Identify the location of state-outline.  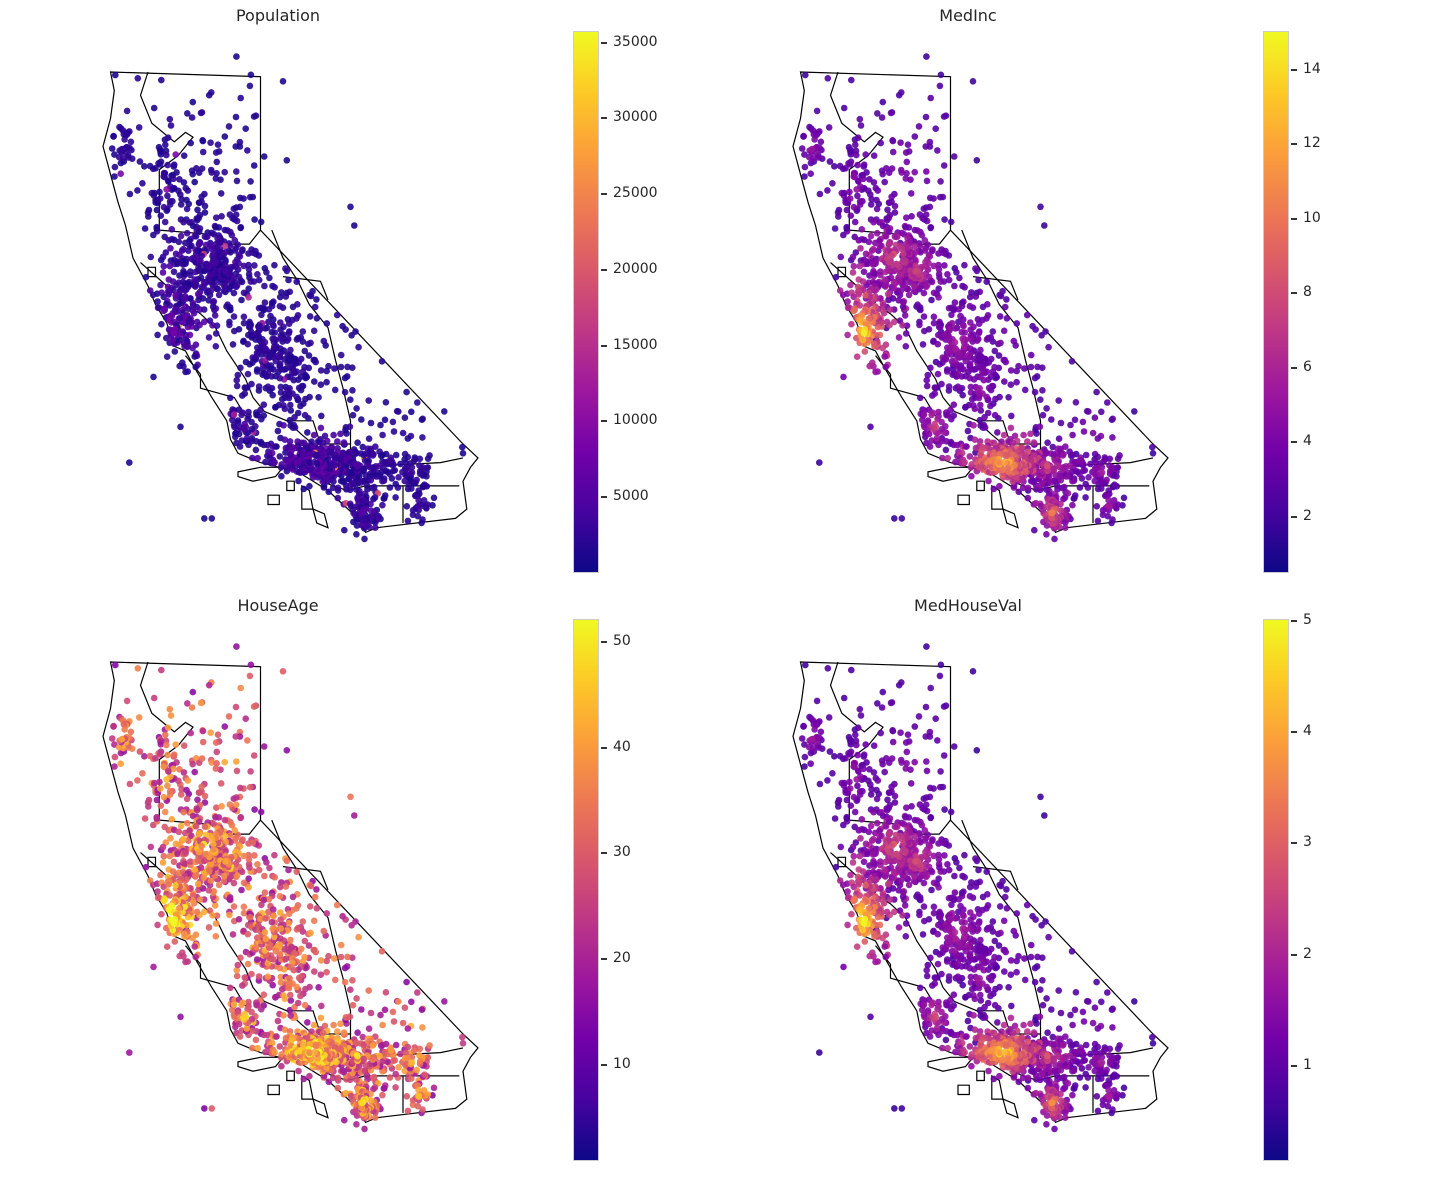
(290, 302).